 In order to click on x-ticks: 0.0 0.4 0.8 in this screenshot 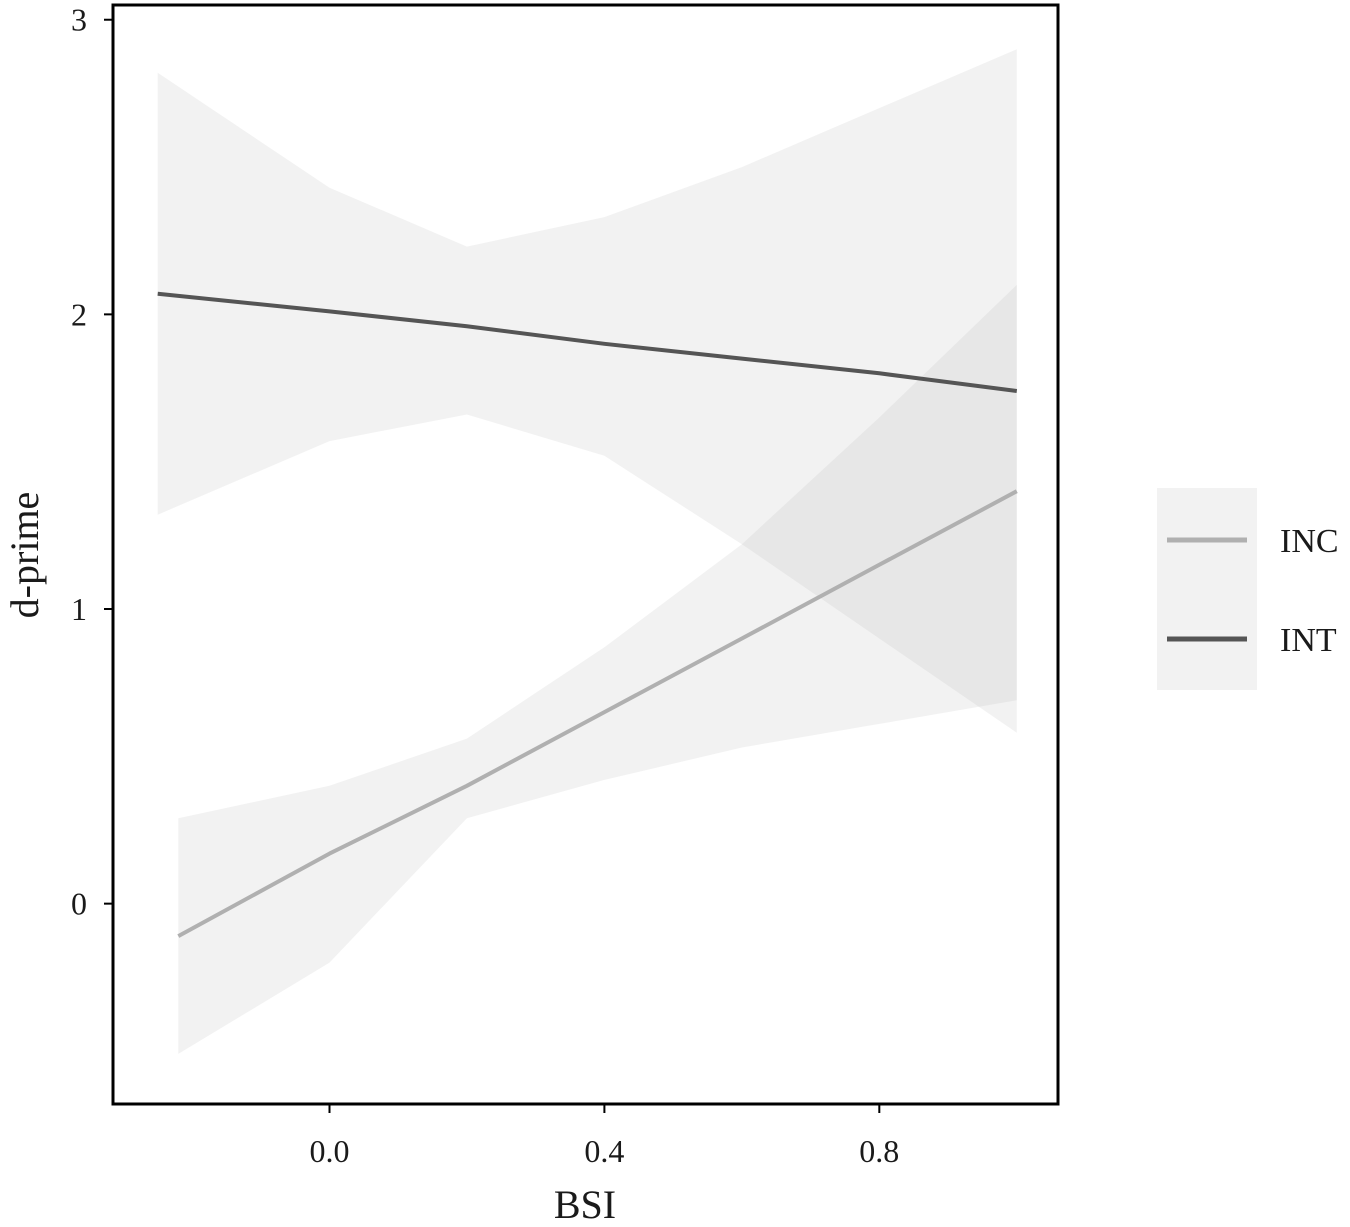, I will do `click(604, 1136)`.